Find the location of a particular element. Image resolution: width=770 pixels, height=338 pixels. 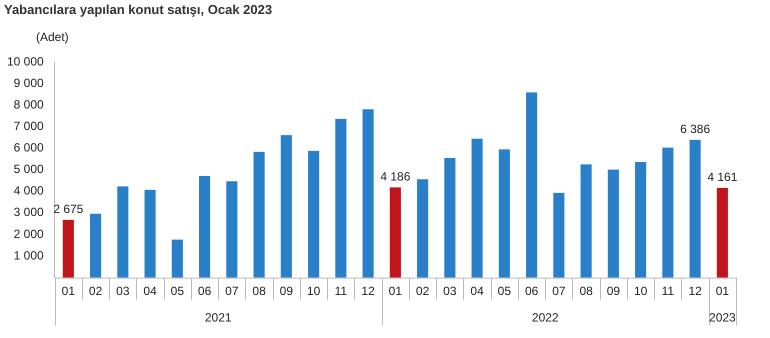

y-tick-label: 3 000 is located at coordinates (29, 212).